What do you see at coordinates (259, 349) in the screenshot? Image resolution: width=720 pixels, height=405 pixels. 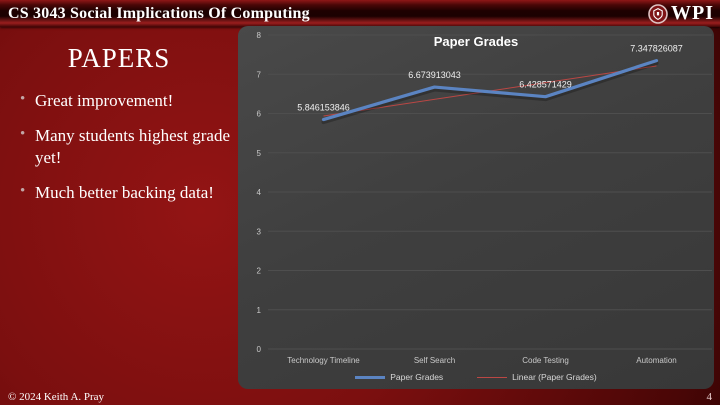 I see `y-axis-tick-label: 0` at bounding box center [259, 349].